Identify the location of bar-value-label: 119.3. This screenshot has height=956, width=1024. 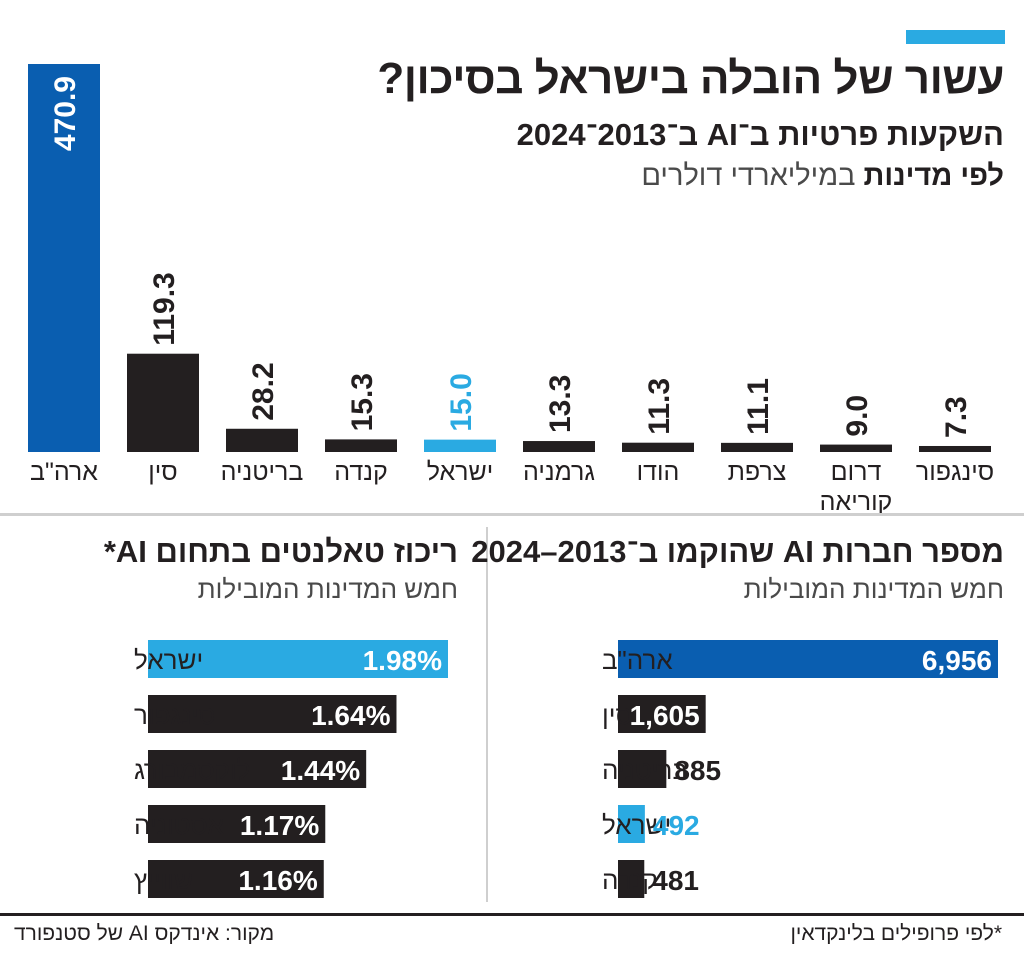
(164, 308).